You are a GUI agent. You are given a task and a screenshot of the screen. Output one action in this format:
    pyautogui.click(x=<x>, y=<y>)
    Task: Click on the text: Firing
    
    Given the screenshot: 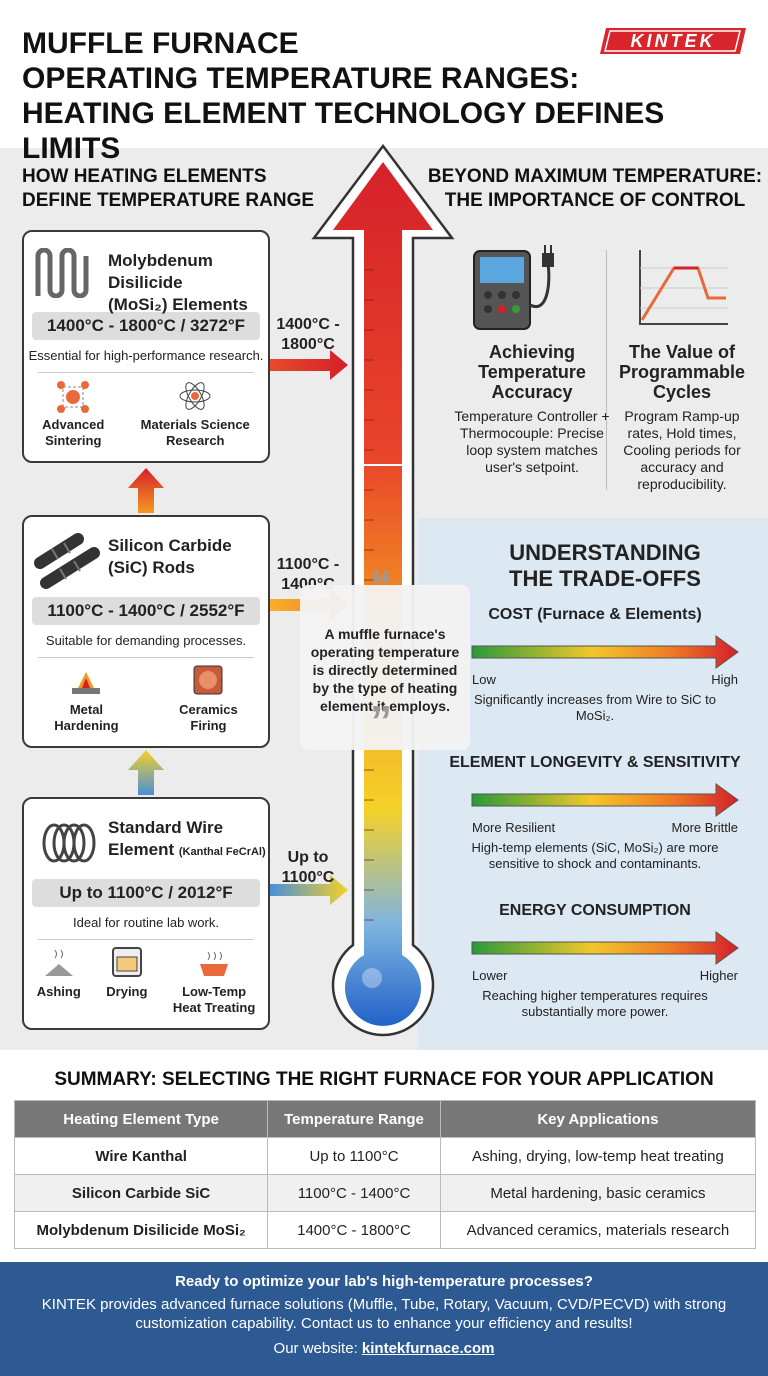 What is the action you would take?
    pyautogui.click(x=208, y=725)
    